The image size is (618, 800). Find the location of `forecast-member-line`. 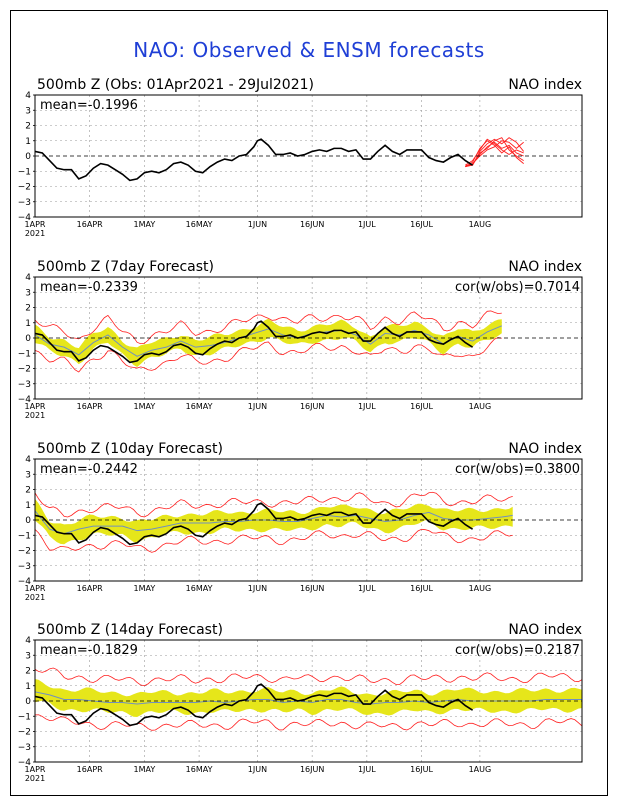

forecast-member-line is located at coordinates (494, 152).